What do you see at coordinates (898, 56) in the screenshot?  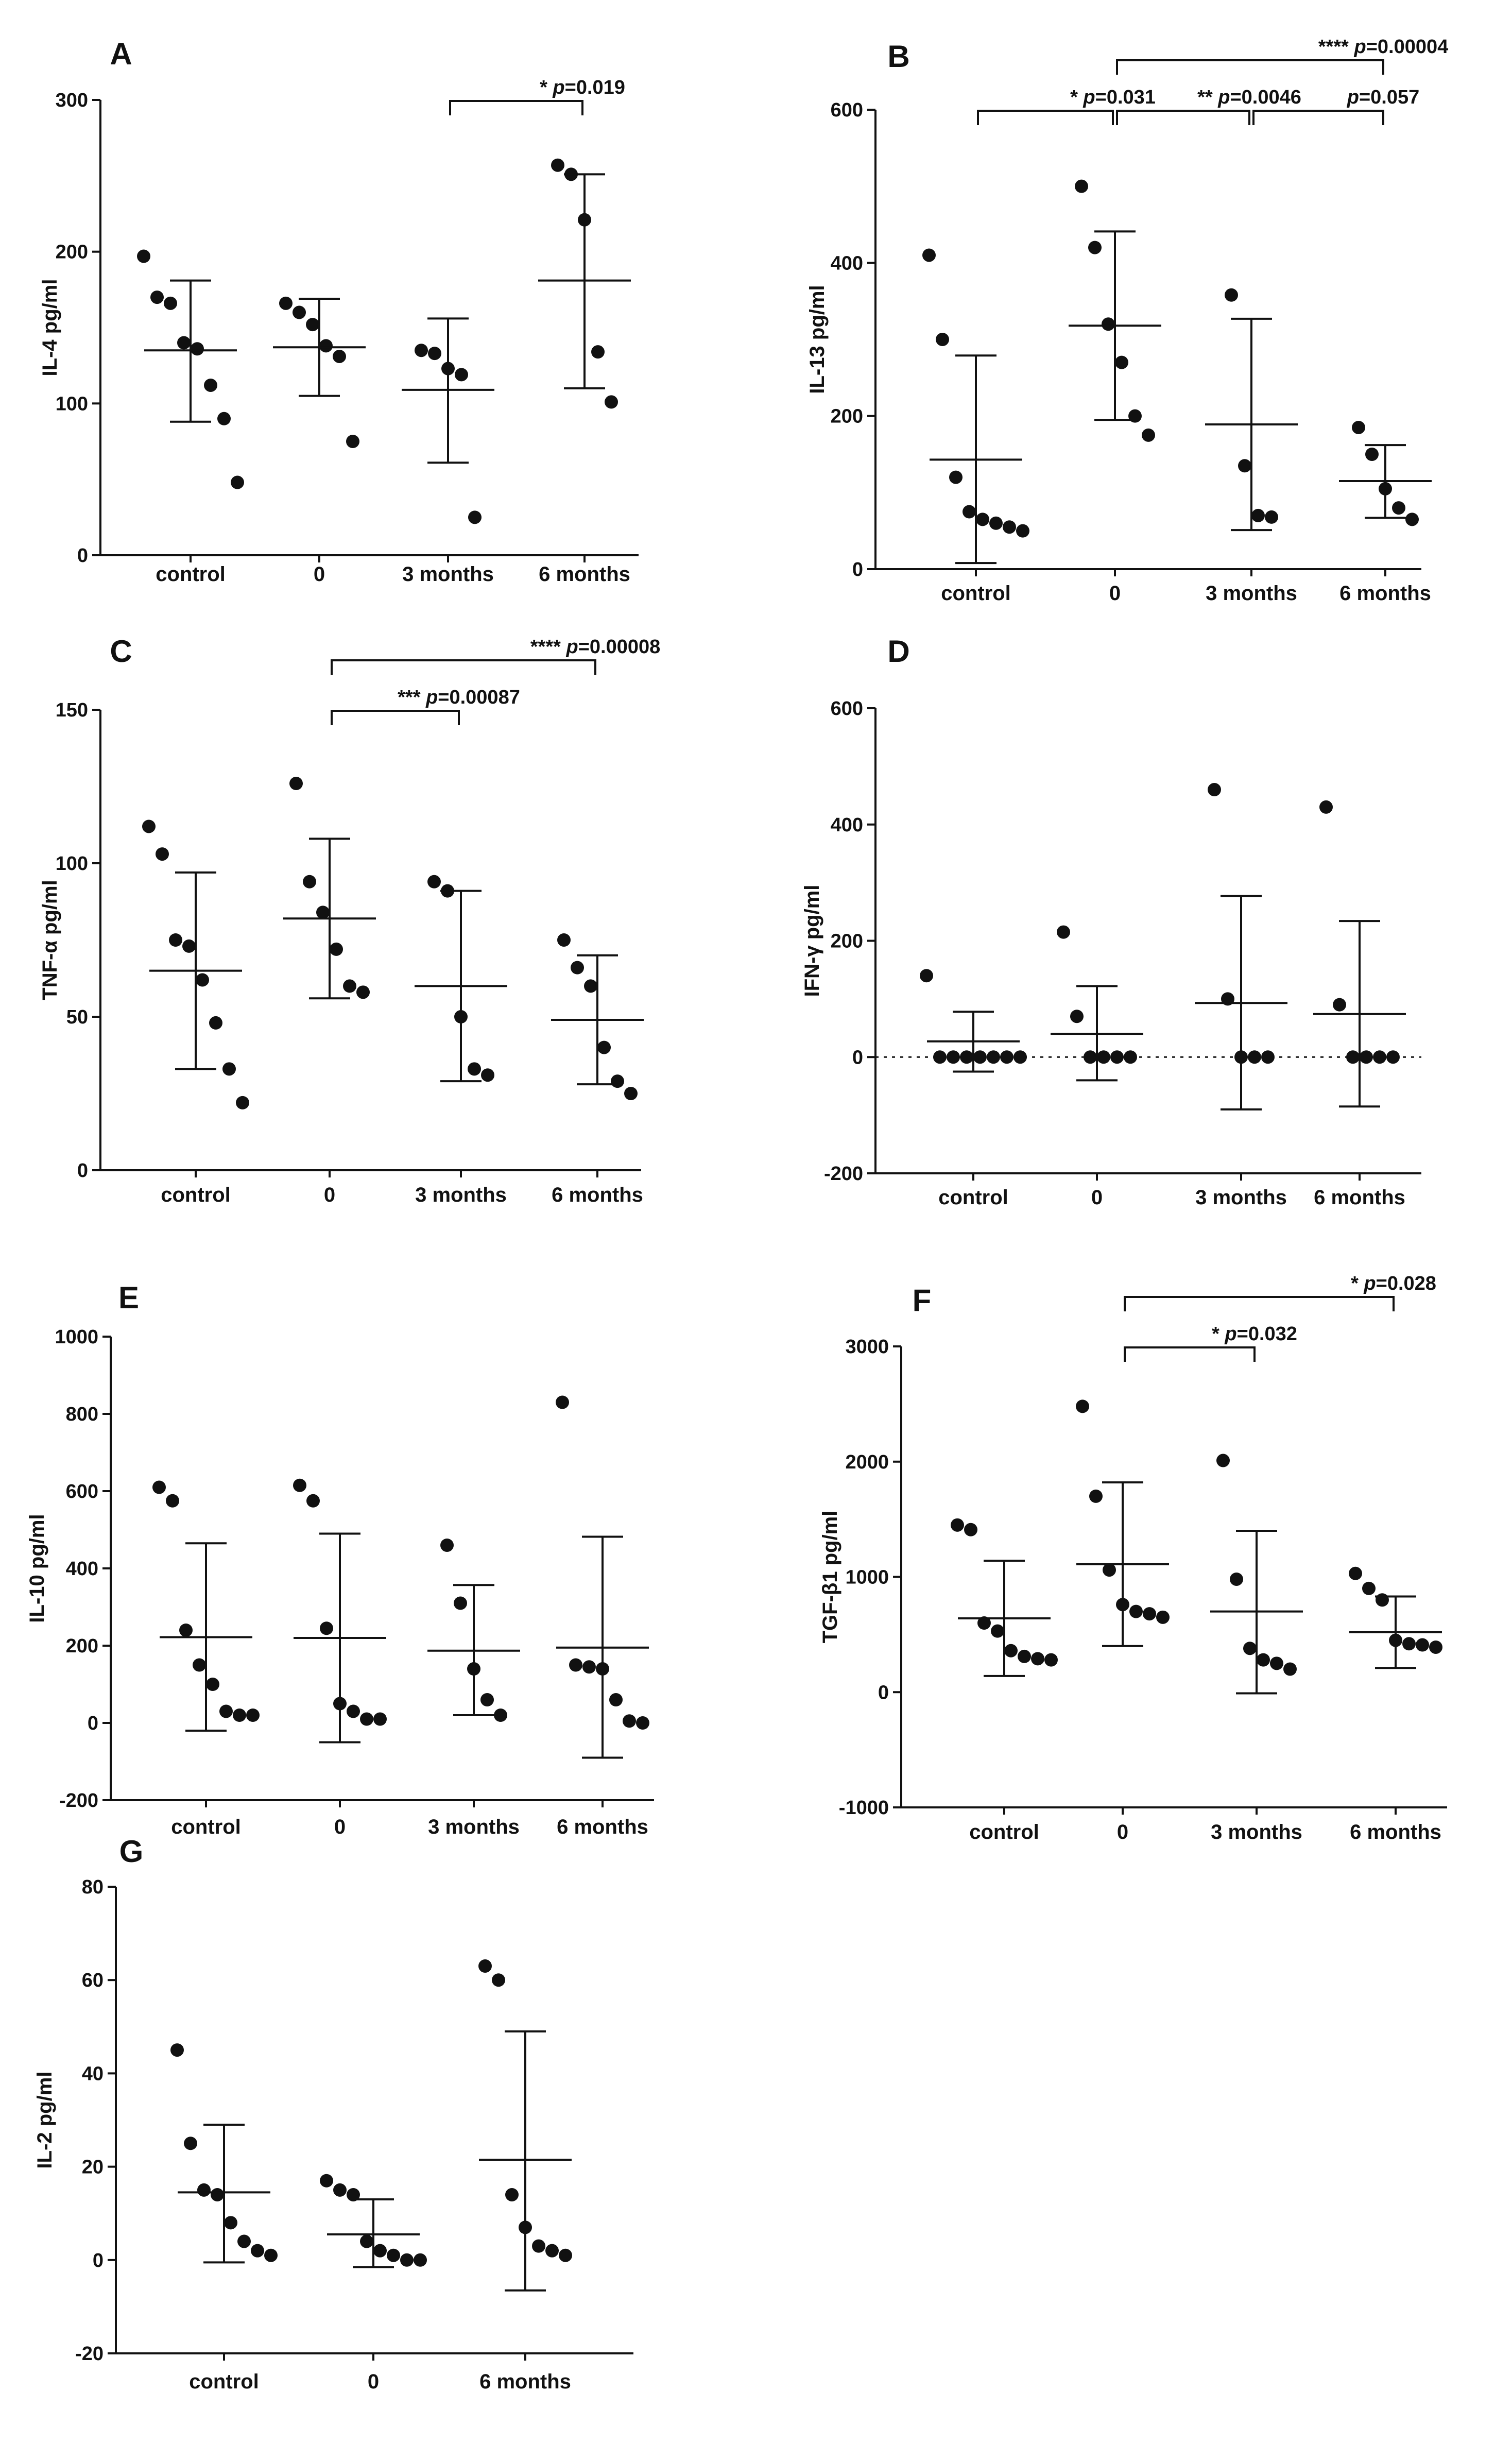 I see `panel-label: B` at bounding box center [898, 56].